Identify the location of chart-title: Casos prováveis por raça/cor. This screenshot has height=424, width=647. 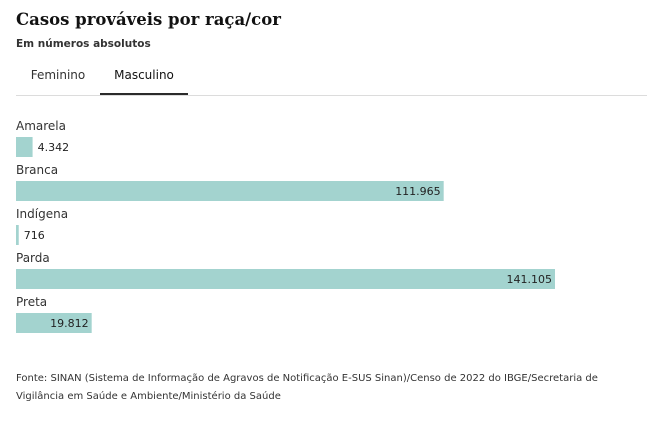
(148, 19).